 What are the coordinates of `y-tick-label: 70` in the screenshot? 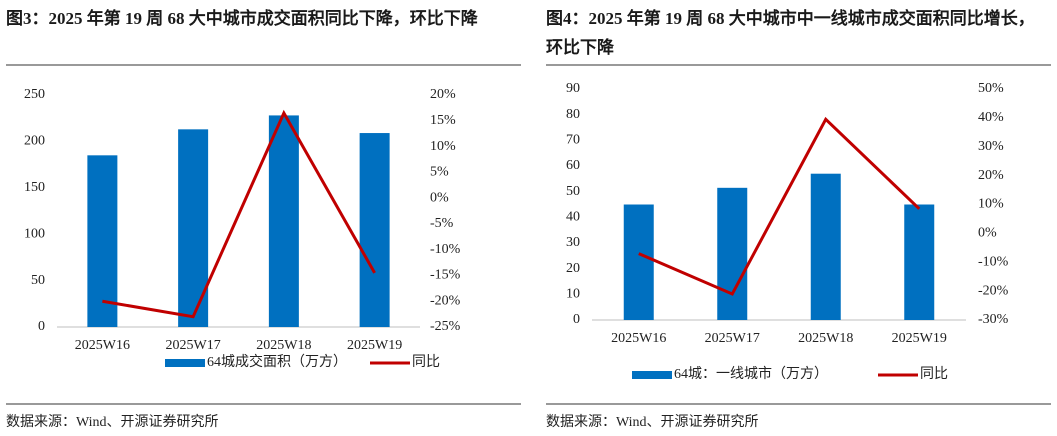 It's located at (573, 140).